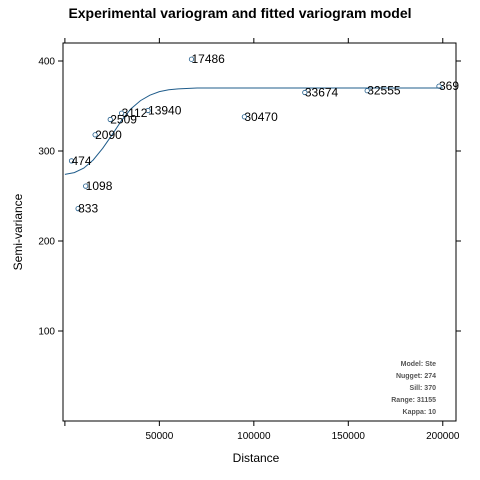 The image size is (480, 480). Describe the element at coordinates (135, 113) in the screenshot. I see `data-point-label: 3112` at that location.